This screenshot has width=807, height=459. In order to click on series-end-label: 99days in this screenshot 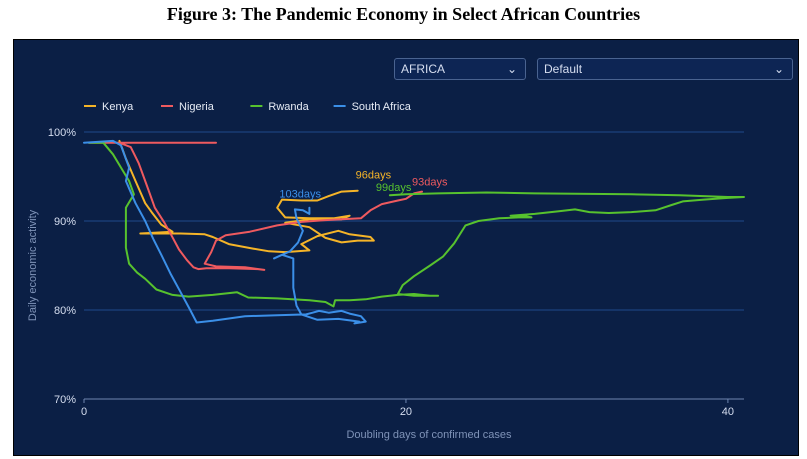, I will do `click(394, 188)`.